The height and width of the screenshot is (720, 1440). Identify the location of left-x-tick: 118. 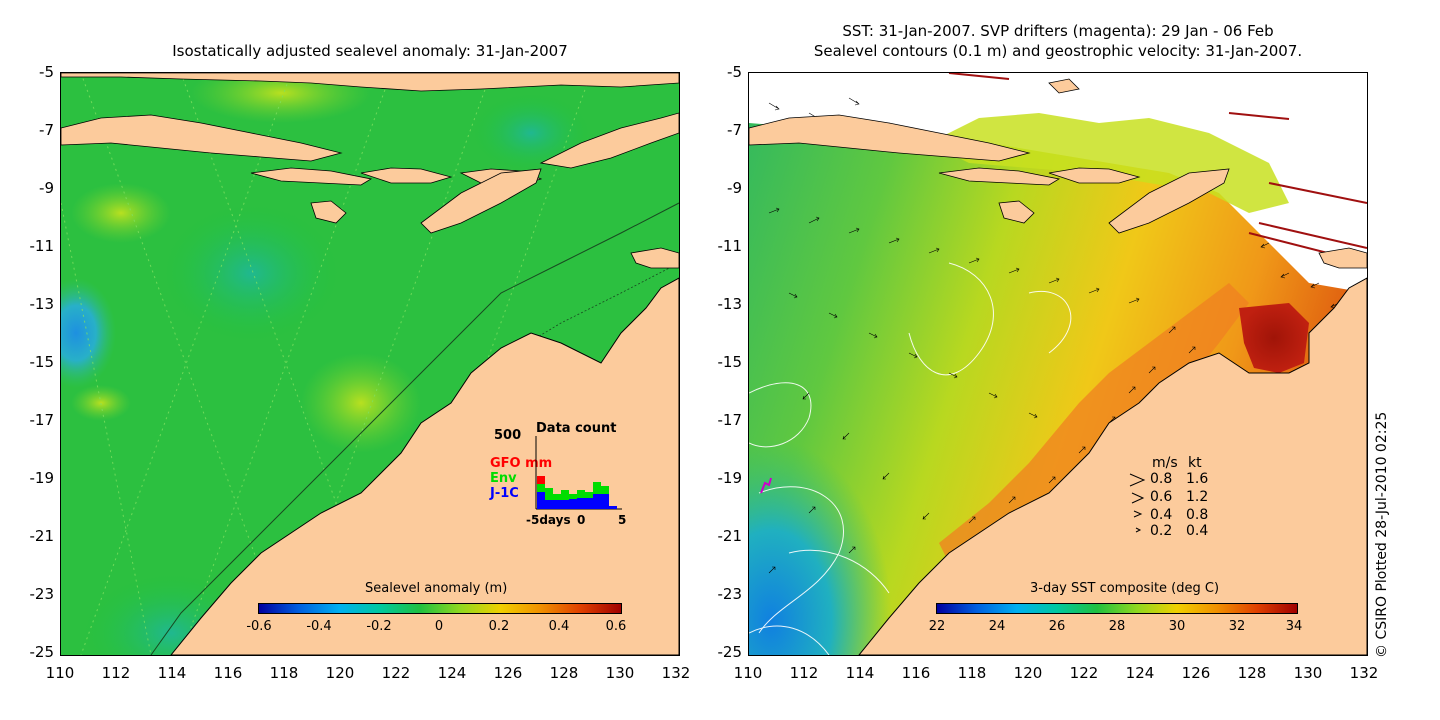
(284, 673).